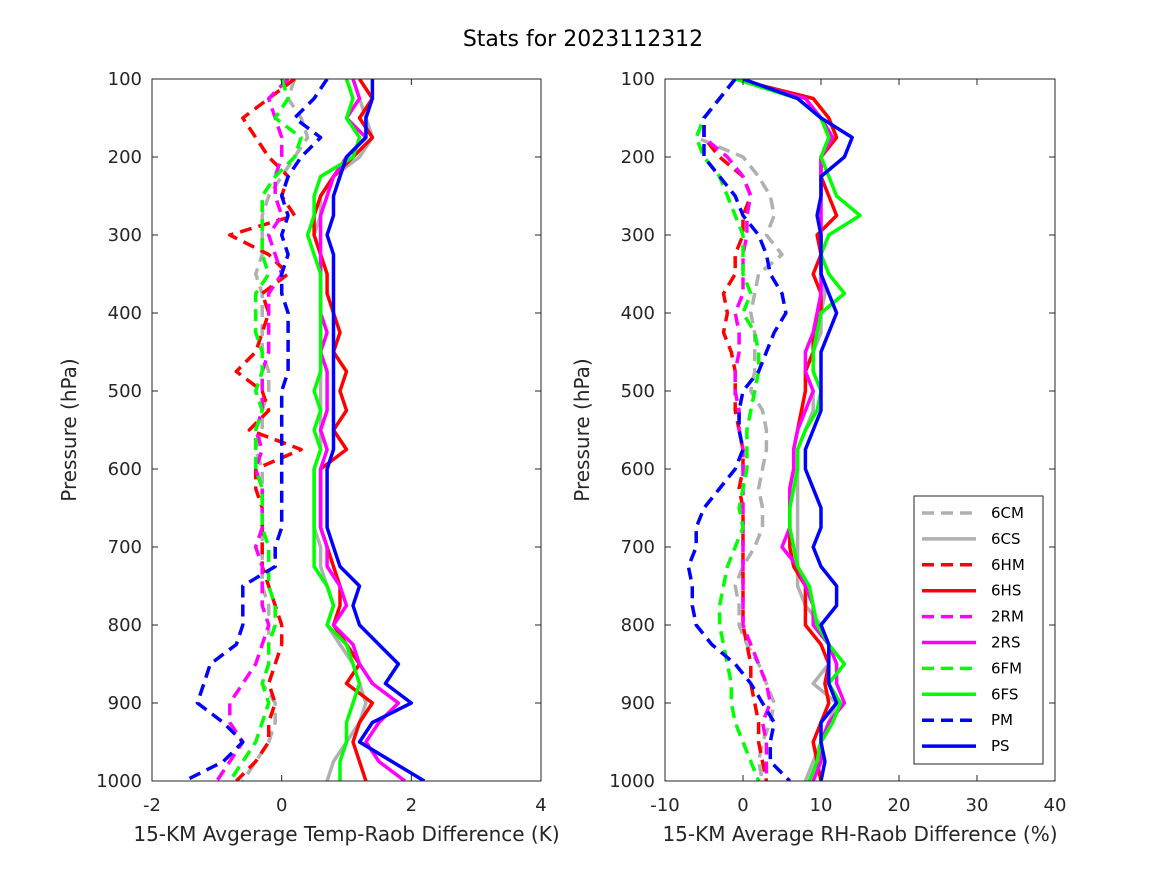 The width and height of the screenshot is (1167, 875). What do you see at coordinates (971, 591) in the screenshot?
I see `legend-item-6hs: 6HS` at bounding box center [971, 591].